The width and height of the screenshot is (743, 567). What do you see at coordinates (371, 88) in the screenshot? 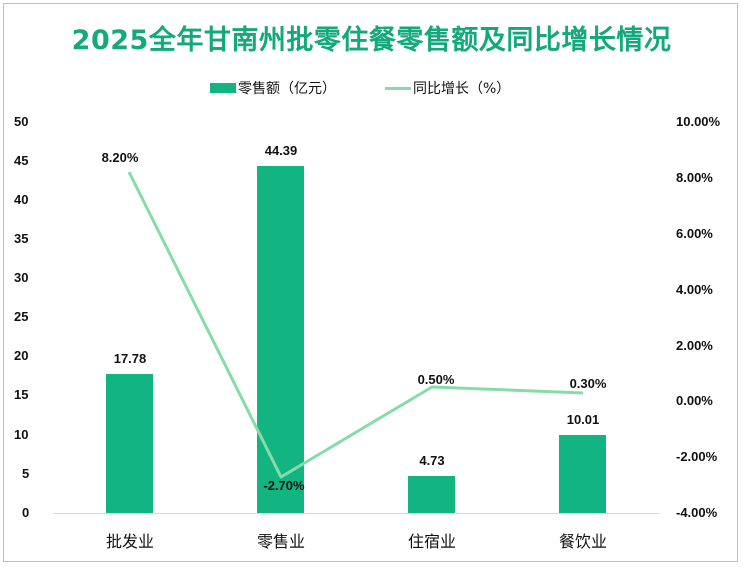
I see `legend: 零售额（亿元） 同比增长（%）` at bounding box center [371, 88].